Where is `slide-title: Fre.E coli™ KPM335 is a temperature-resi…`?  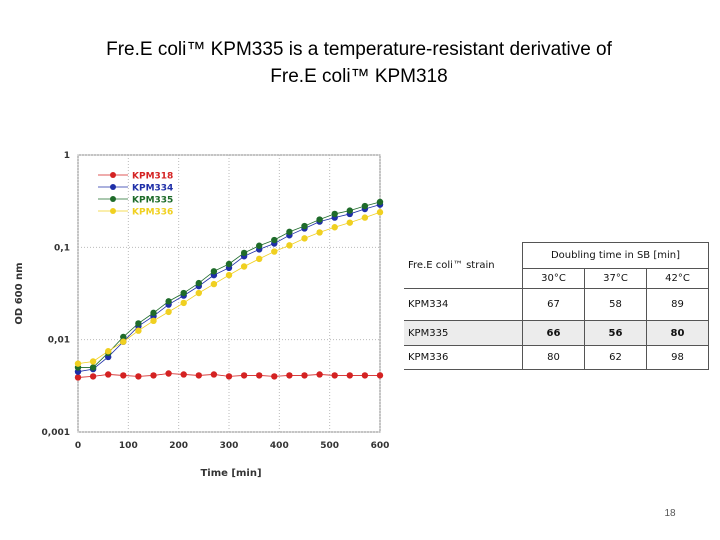
slide-title: Fre.E coli™ KPM335 is a temperature-resi… is located at coordinates (360, 63).